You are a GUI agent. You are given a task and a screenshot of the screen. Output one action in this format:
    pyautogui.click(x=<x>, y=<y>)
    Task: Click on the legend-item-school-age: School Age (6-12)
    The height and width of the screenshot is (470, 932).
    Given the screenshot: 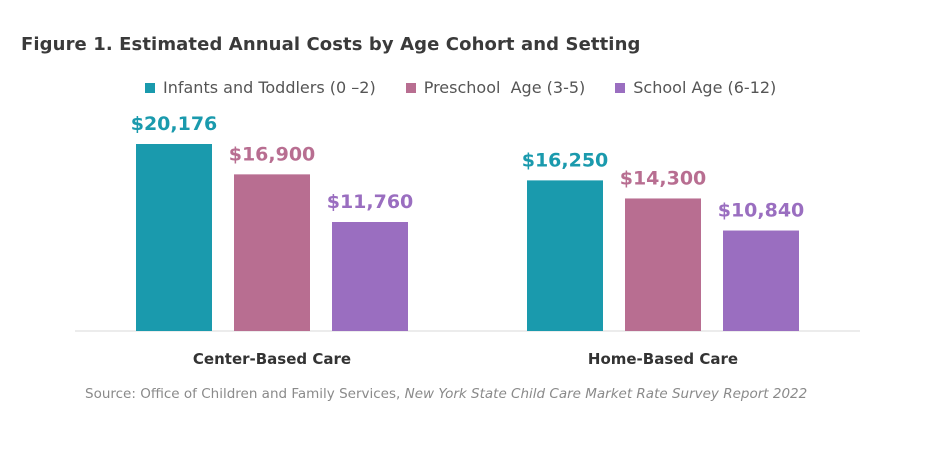 What is the action you would take?
    pyautogui.click(x=695, y=87)
    